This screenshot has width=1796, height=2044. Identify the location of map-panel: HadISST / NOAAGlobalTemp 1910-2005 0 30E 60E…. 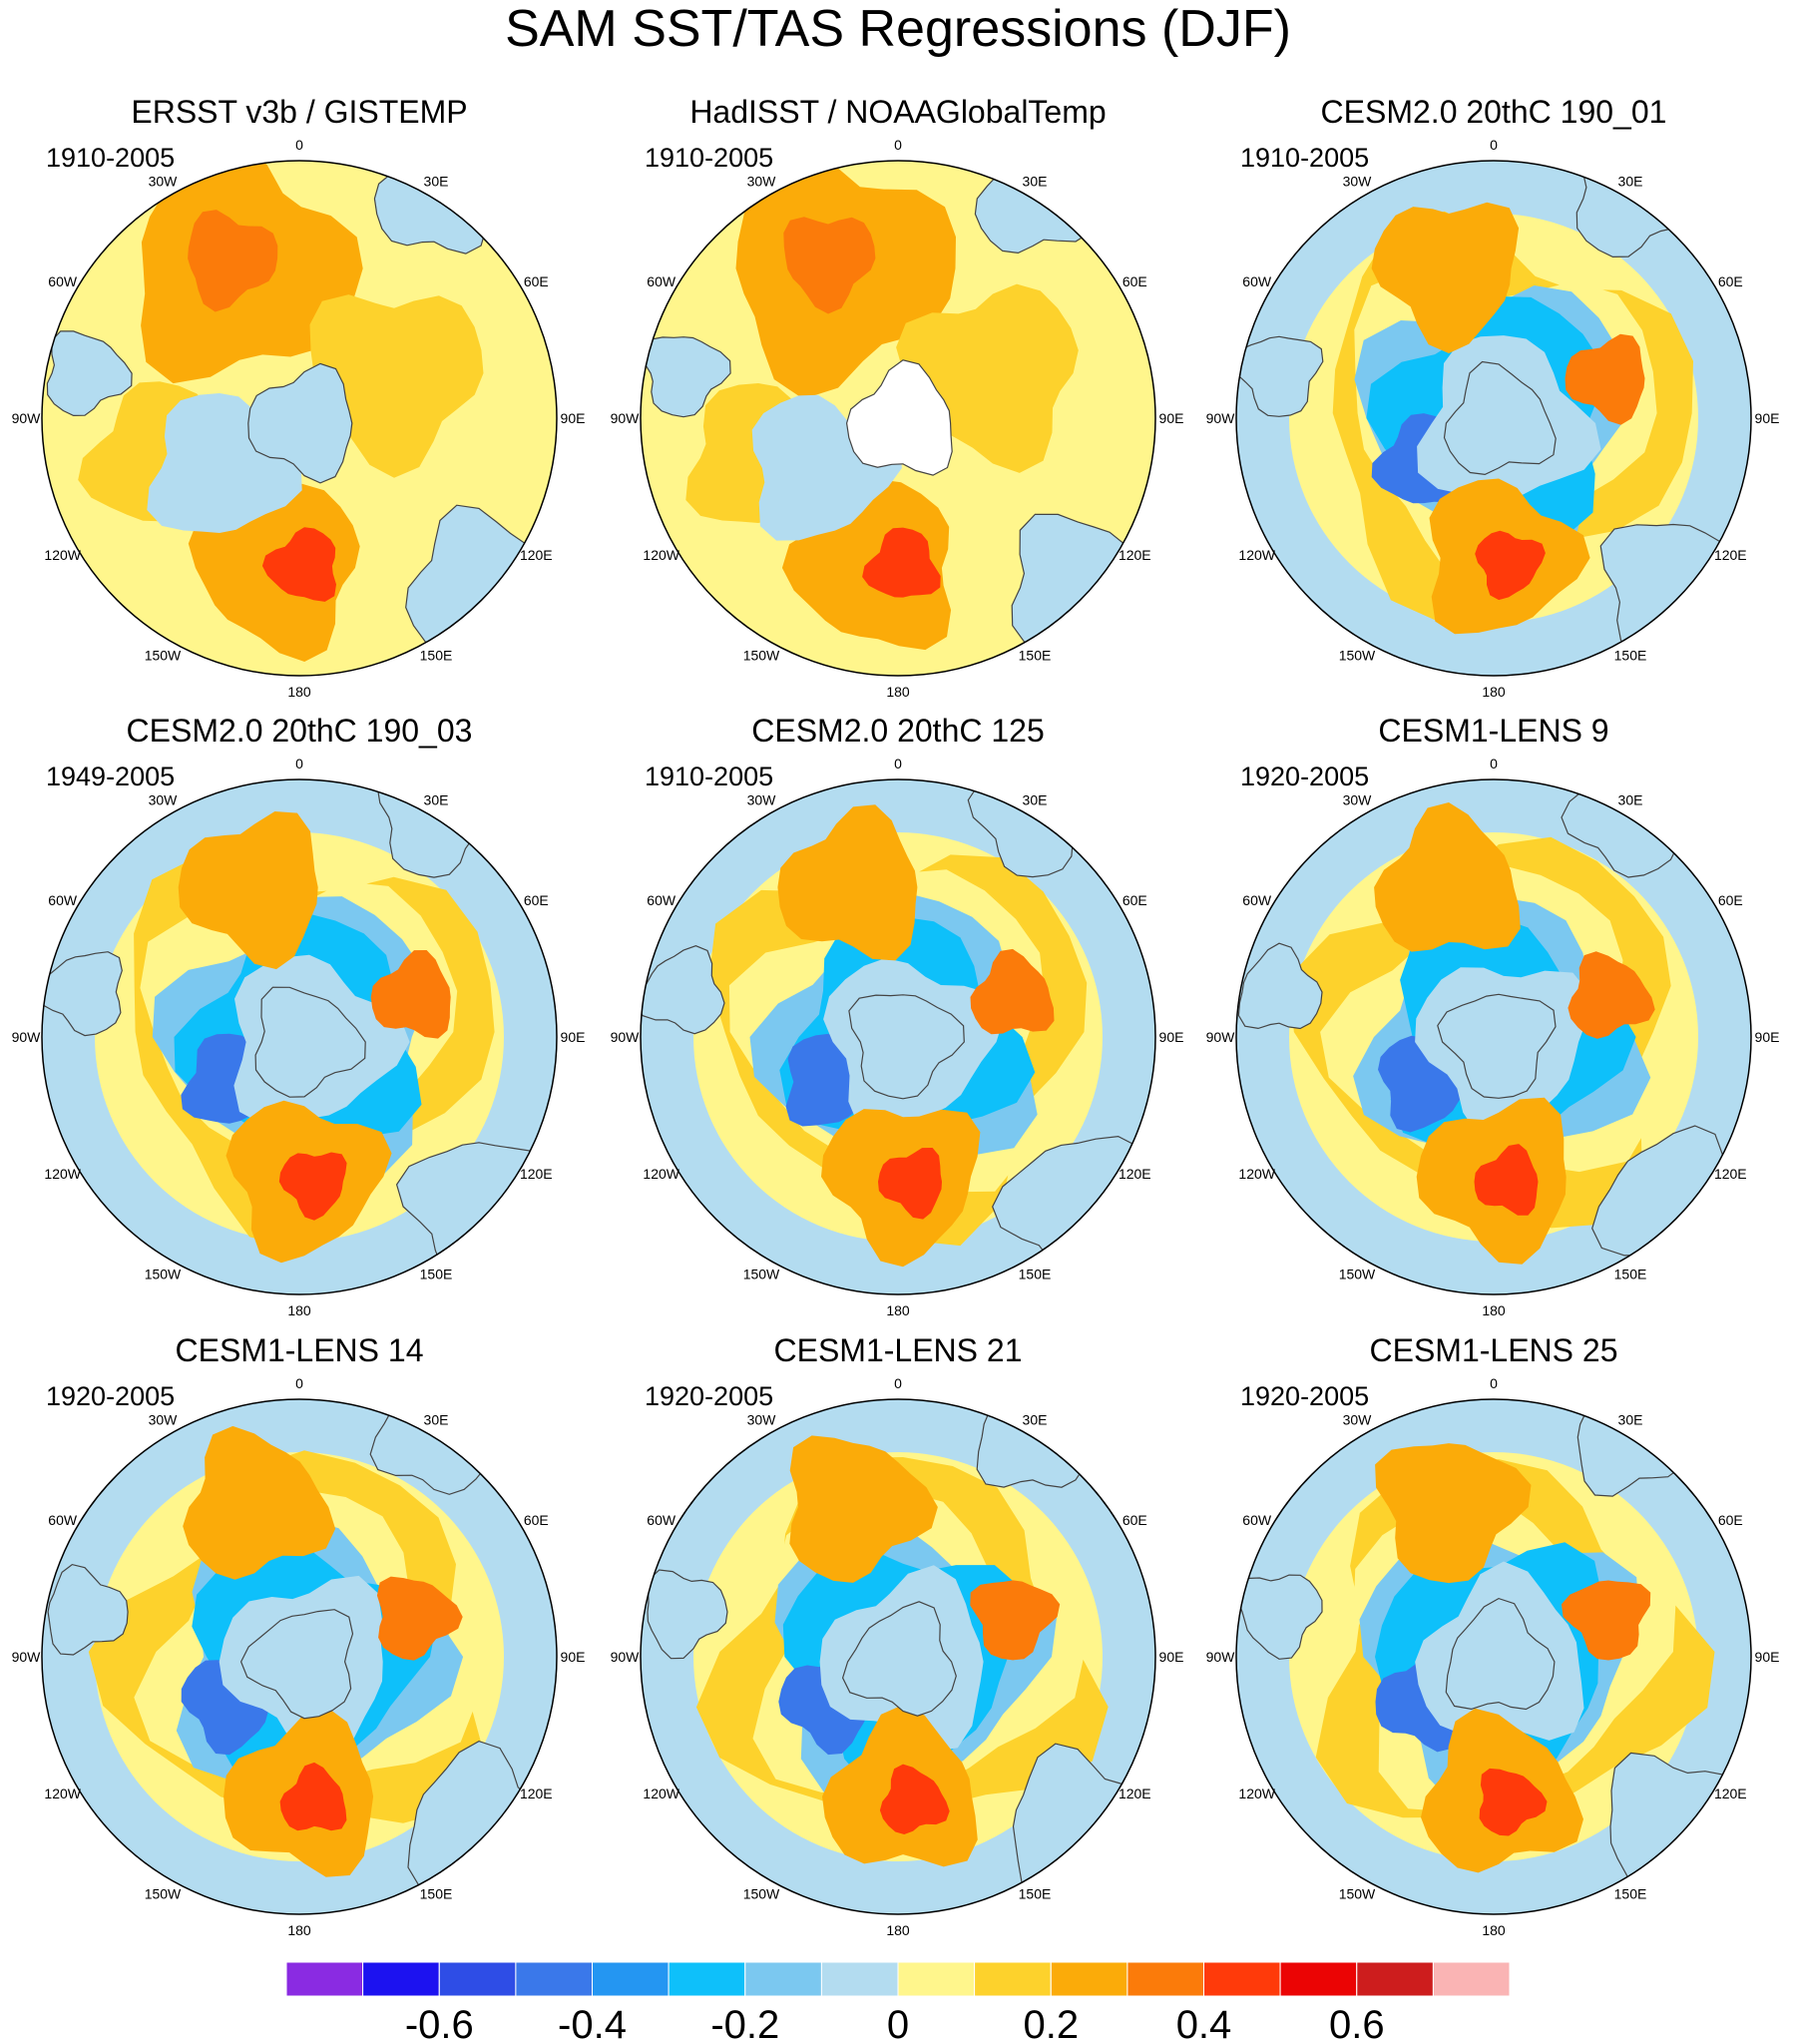
(897, 397).